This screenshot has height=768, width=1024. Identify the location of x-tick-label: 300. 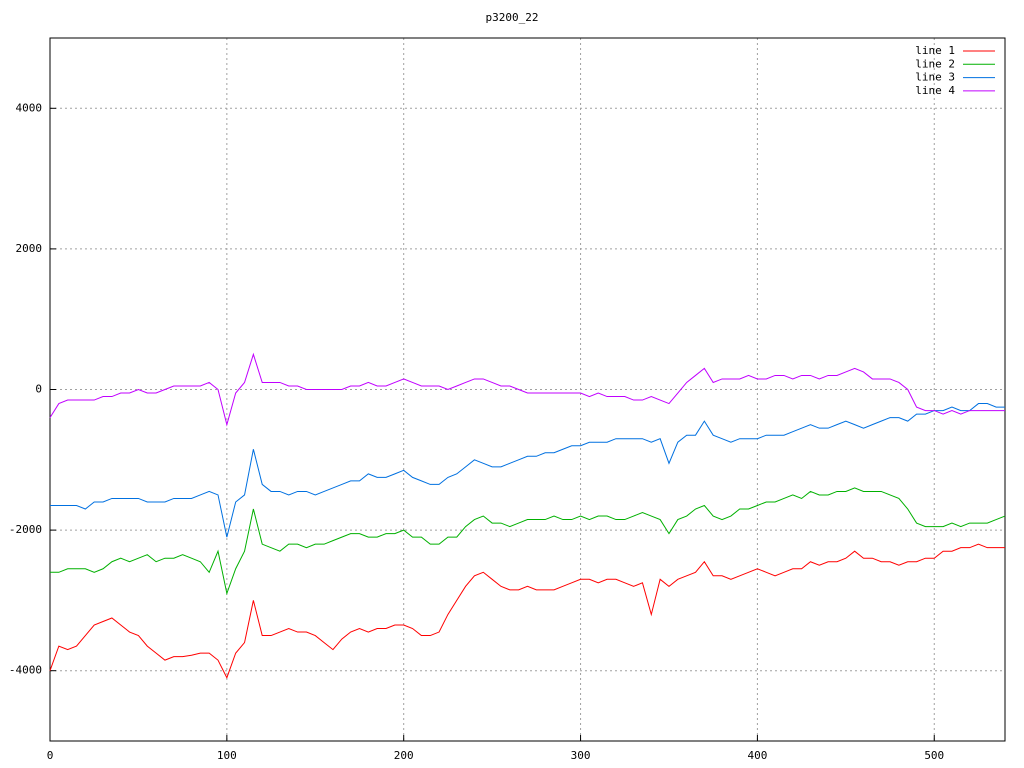
(581, 755).